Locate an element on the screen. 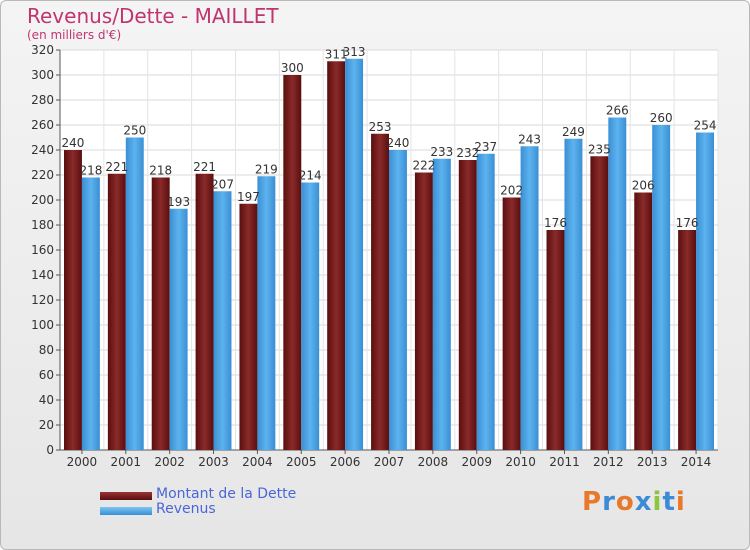 Image resolution: width=750 pixels, height=550 pixels. y-tick-label: 220 is located at coordinates (42, 175).